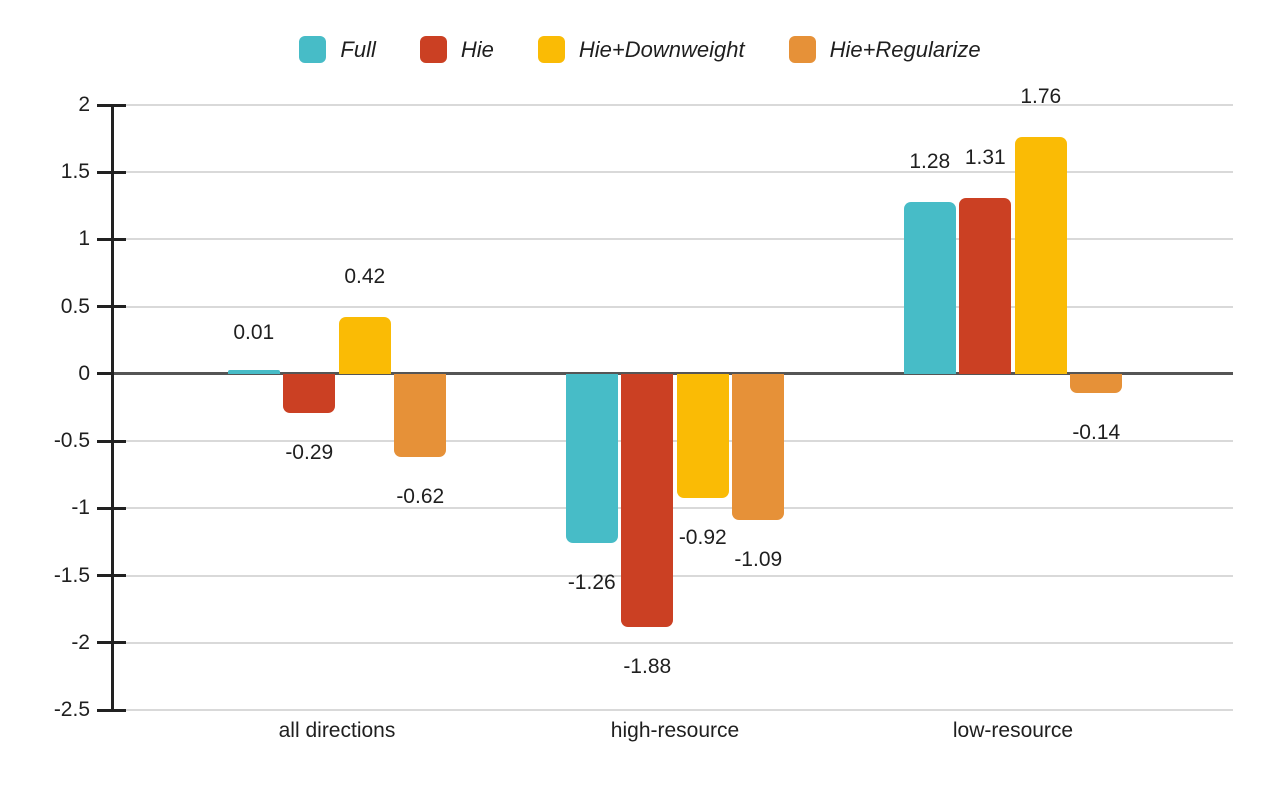 This screenshot has width=1280, height=791. I want to click on bar-full-all-directions, so click(253, 371).